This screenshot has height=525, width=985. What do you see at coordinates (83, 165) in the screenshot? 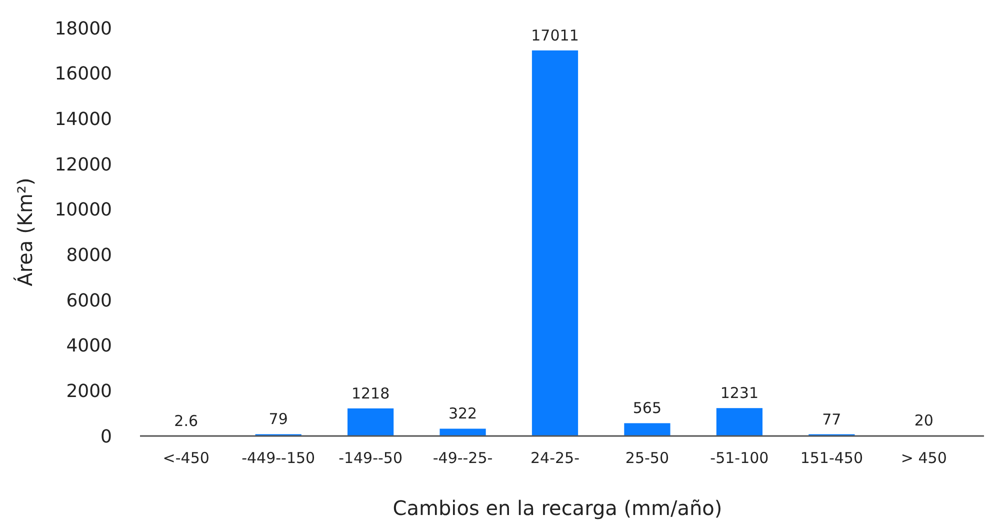
I see `y-tick-label: 12000` at bounding box center [83, 165].